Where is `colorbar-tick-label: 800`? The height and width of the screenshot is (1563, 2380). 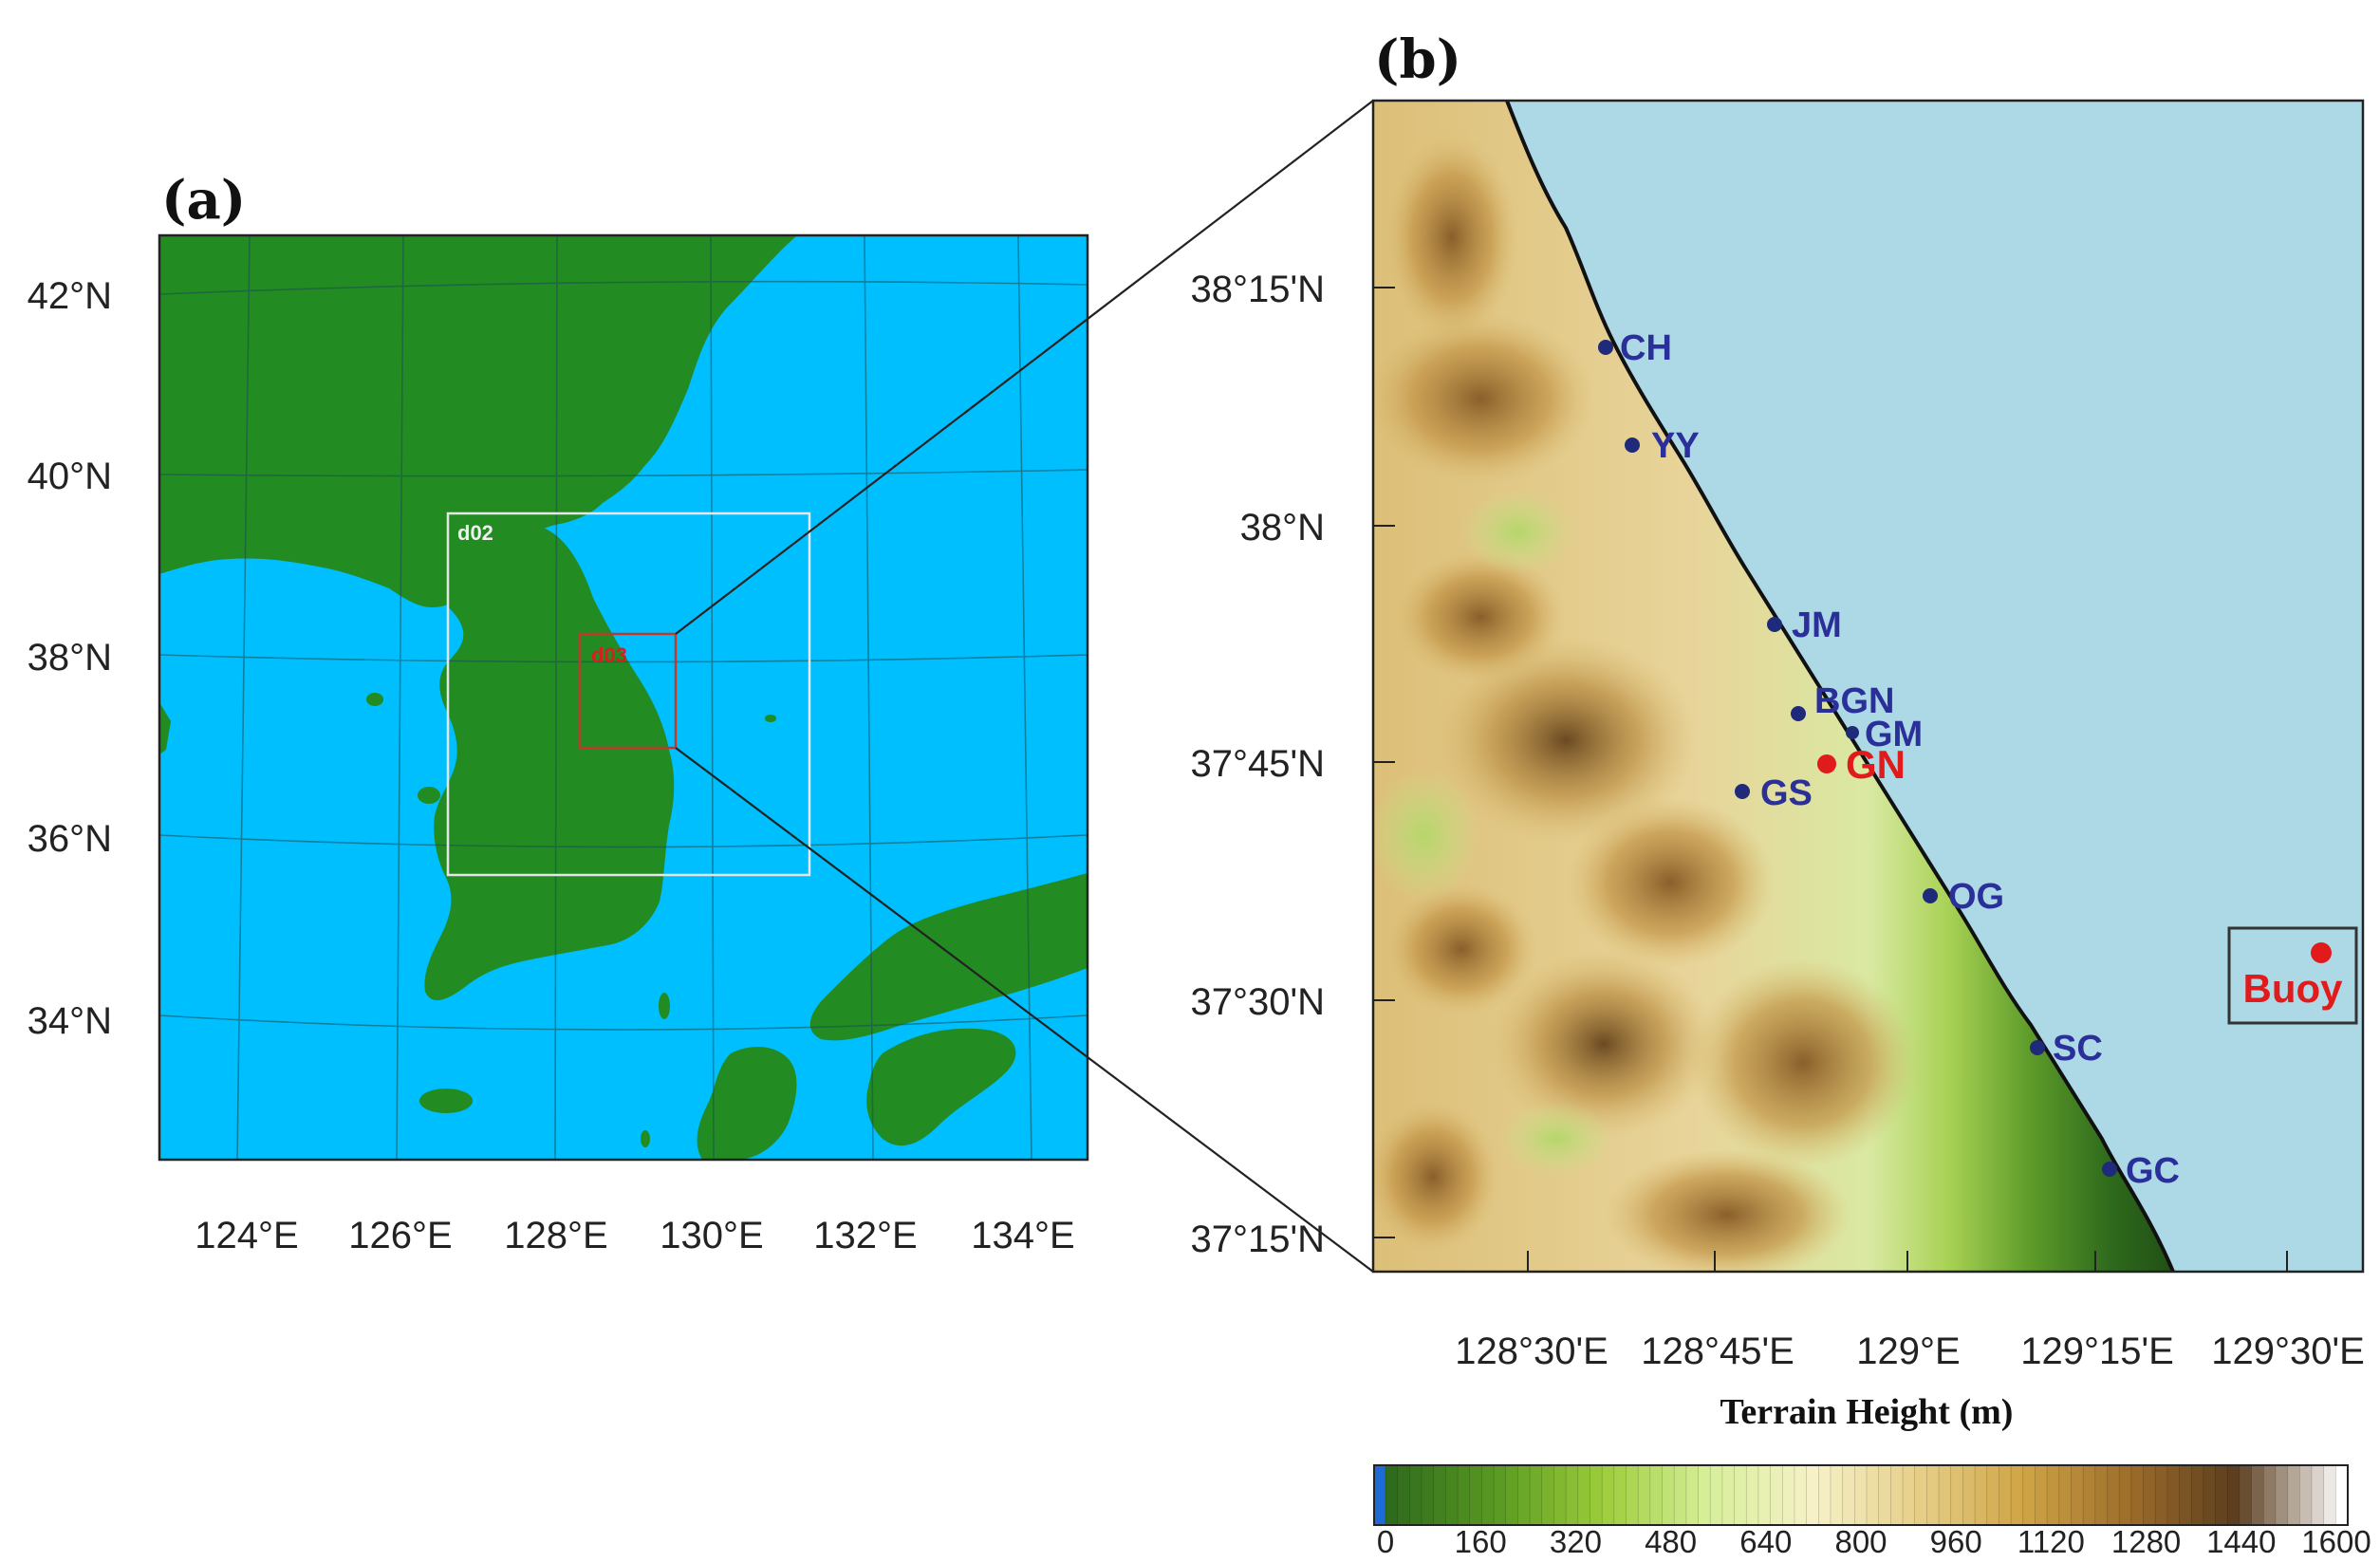
colorbar-tick-label: 800 is located at coordinates (1860, 1541).